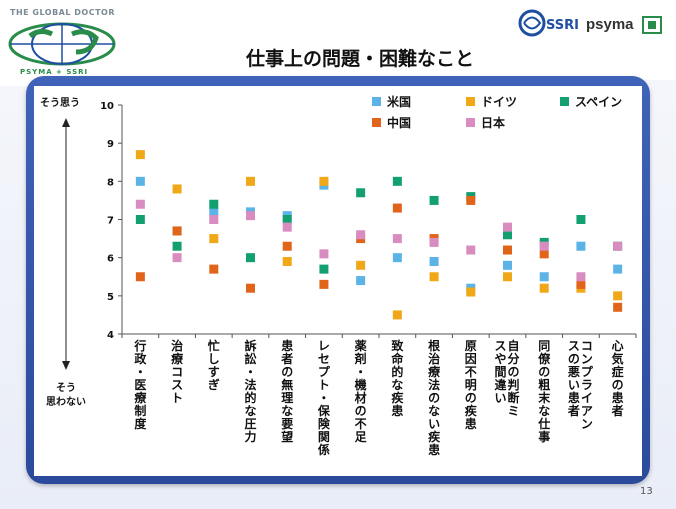 Image resolution: width=676 pixels, height=509 pixels. I want to click on y-tick-label: 6, so click(110, 259).